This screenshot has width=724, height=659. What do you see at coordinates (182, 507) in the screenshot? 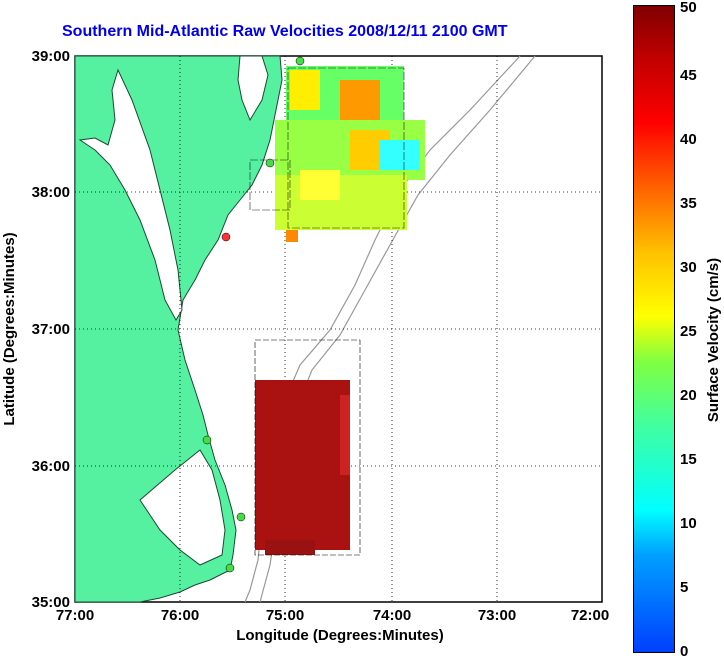
I see `pamlico-sound` at bounding box center [182, 507].